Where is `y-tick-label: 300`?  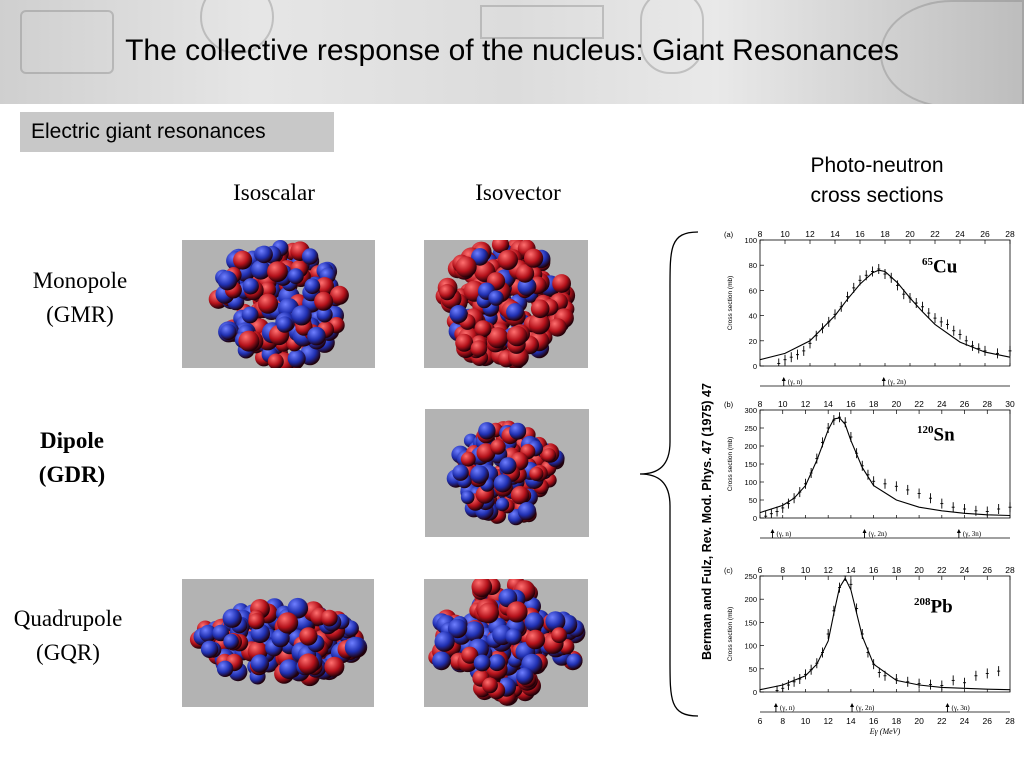
y-tick-label: 300 is located at coordinates (750, 410).